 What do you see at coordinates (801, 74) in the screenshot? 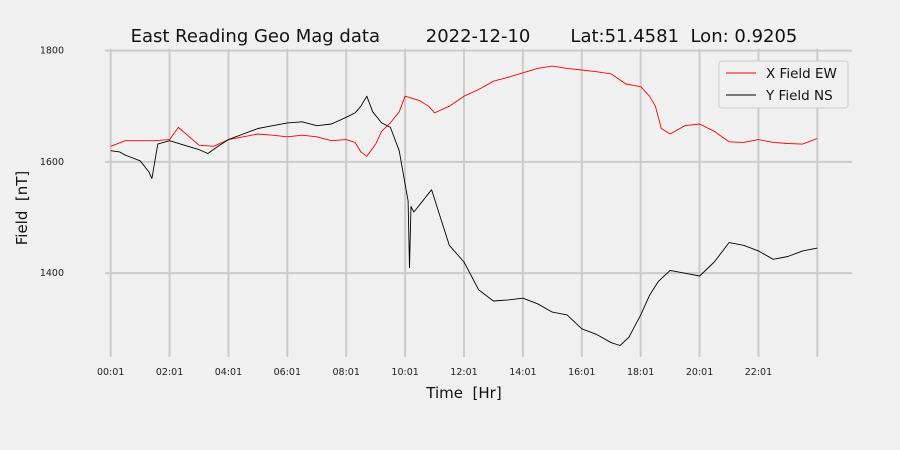
I see `legend-label-x-field: X Field EW` at bounding box center [801, 74].